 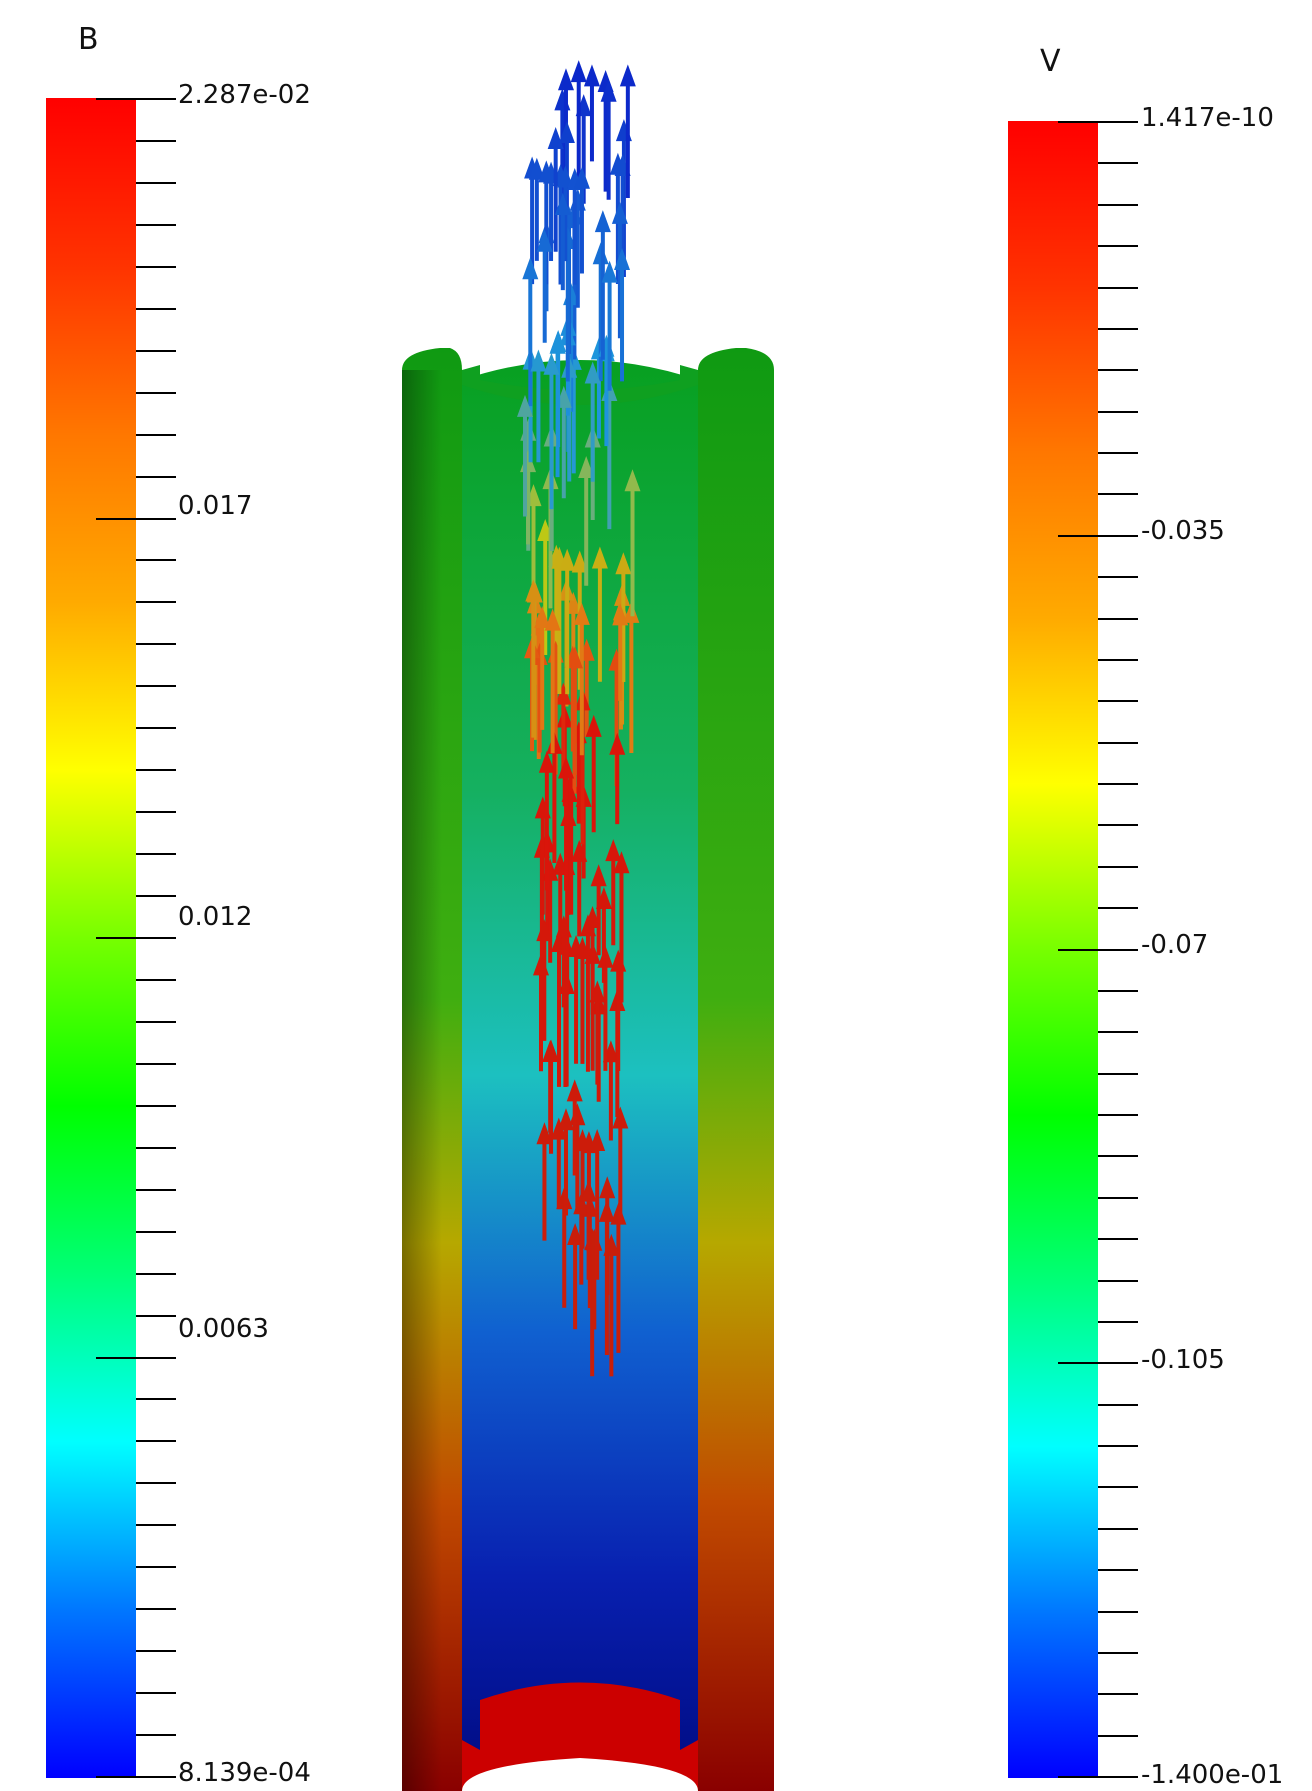 I want to click on legend-v-title: V, so click(x=1050, y=61).